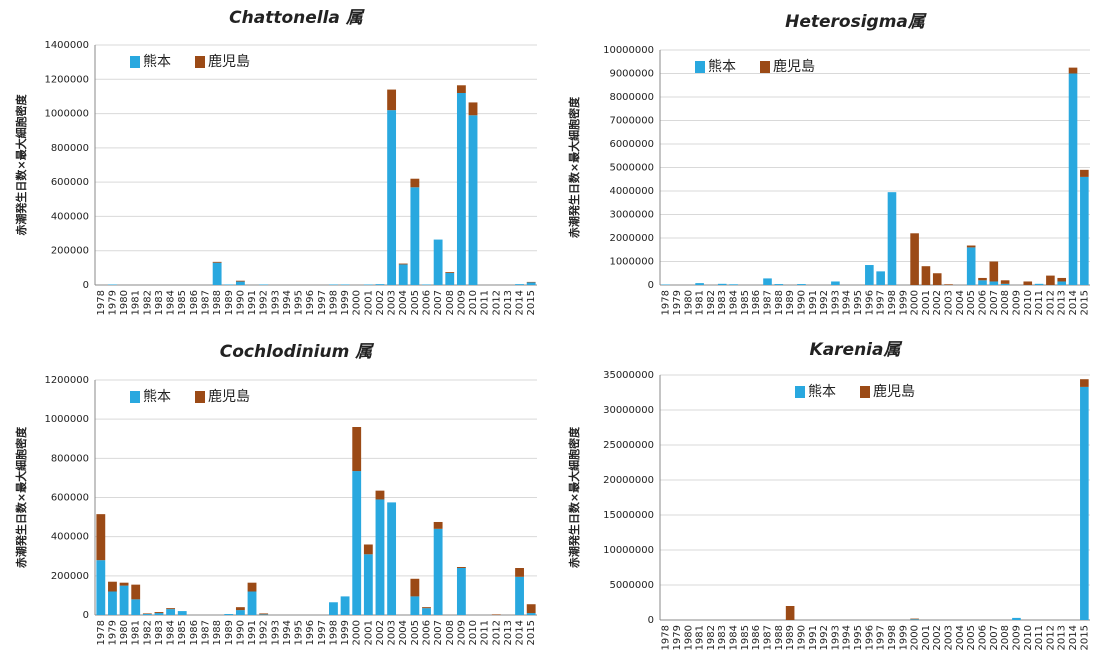  What do you see at coordinates (628, 515) in the screenshot?
I see `y-tick-label: 15000000` at bounding box center [628, 515].